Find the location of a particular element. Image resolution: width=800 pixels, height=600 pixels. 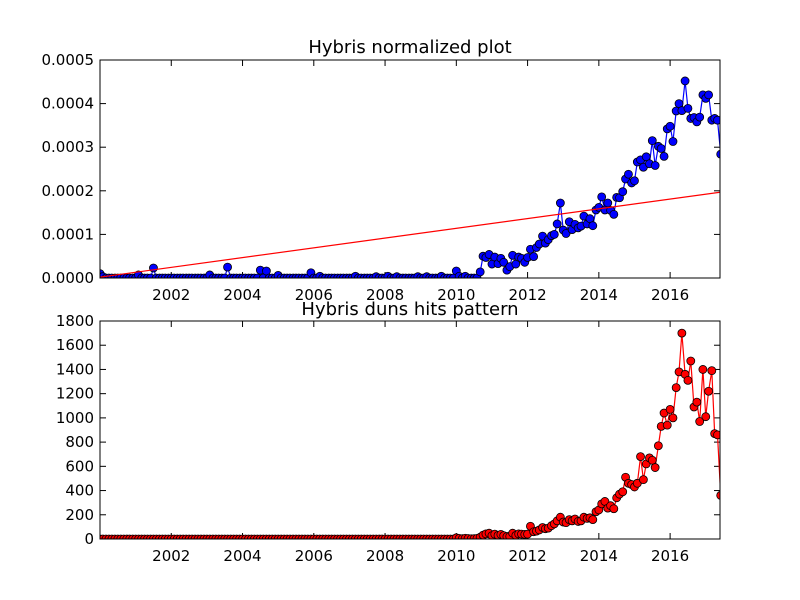

normalized-plot-y-tick-label: 0.0002 is located at coordinates (68, 191).